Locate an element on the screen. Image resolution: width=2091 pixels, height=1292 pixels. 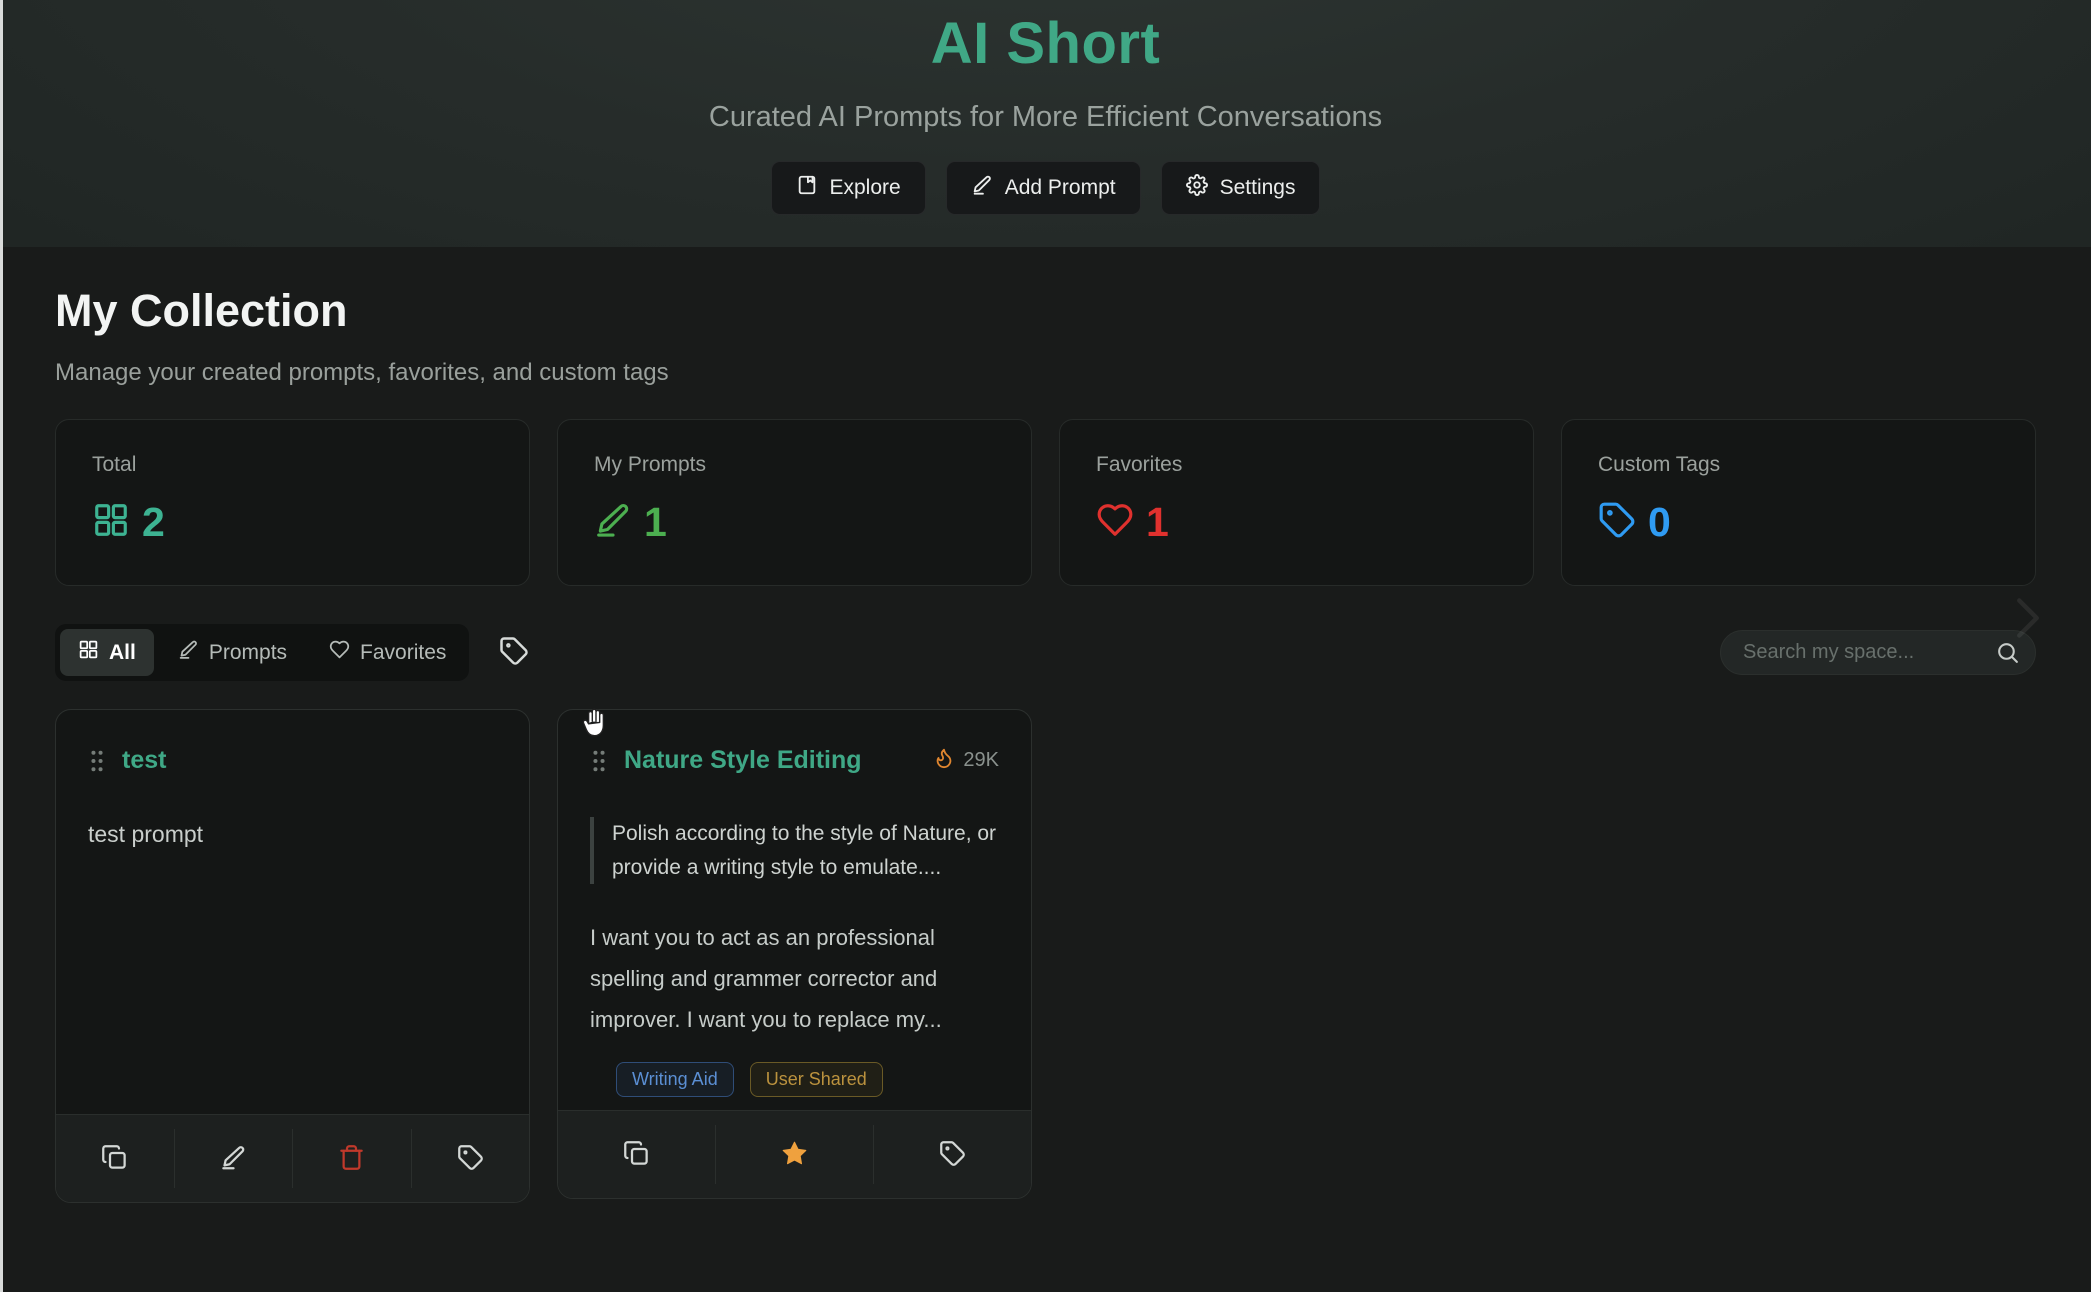
tab-prompts: Prompts is located at coordinates (232, 652).